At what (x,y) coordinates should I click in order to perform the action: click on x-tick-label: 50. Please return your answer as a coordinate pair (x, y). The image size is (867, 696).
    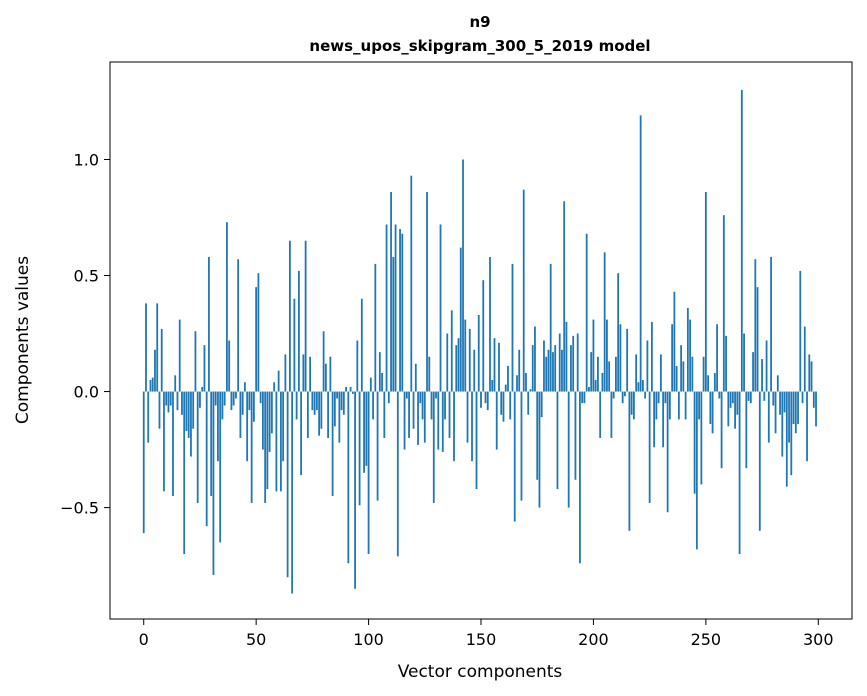
    Looking at the image, I should click on (256, 639).